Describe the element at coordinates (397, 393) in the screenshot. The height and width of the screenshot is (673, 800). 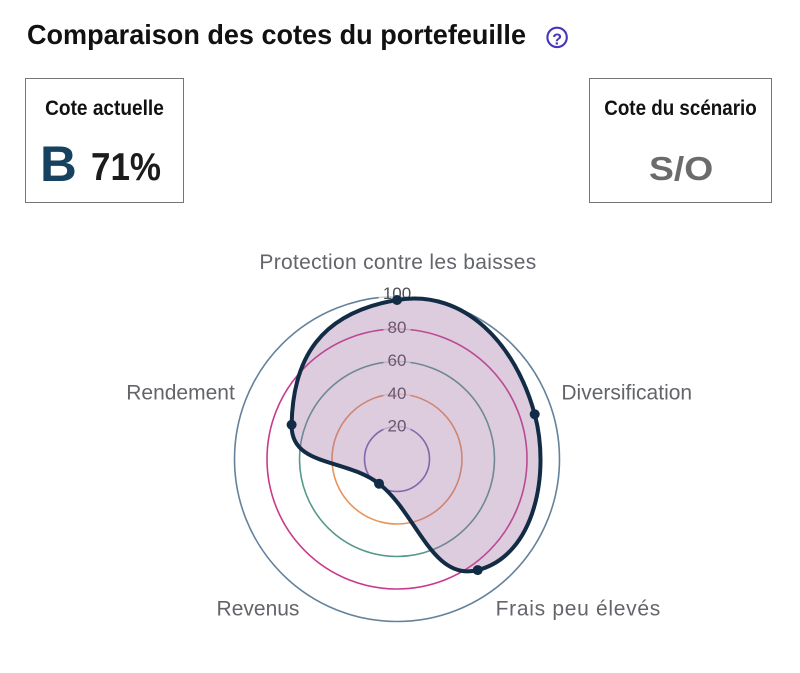
I see `svg-text: 40` at that location.